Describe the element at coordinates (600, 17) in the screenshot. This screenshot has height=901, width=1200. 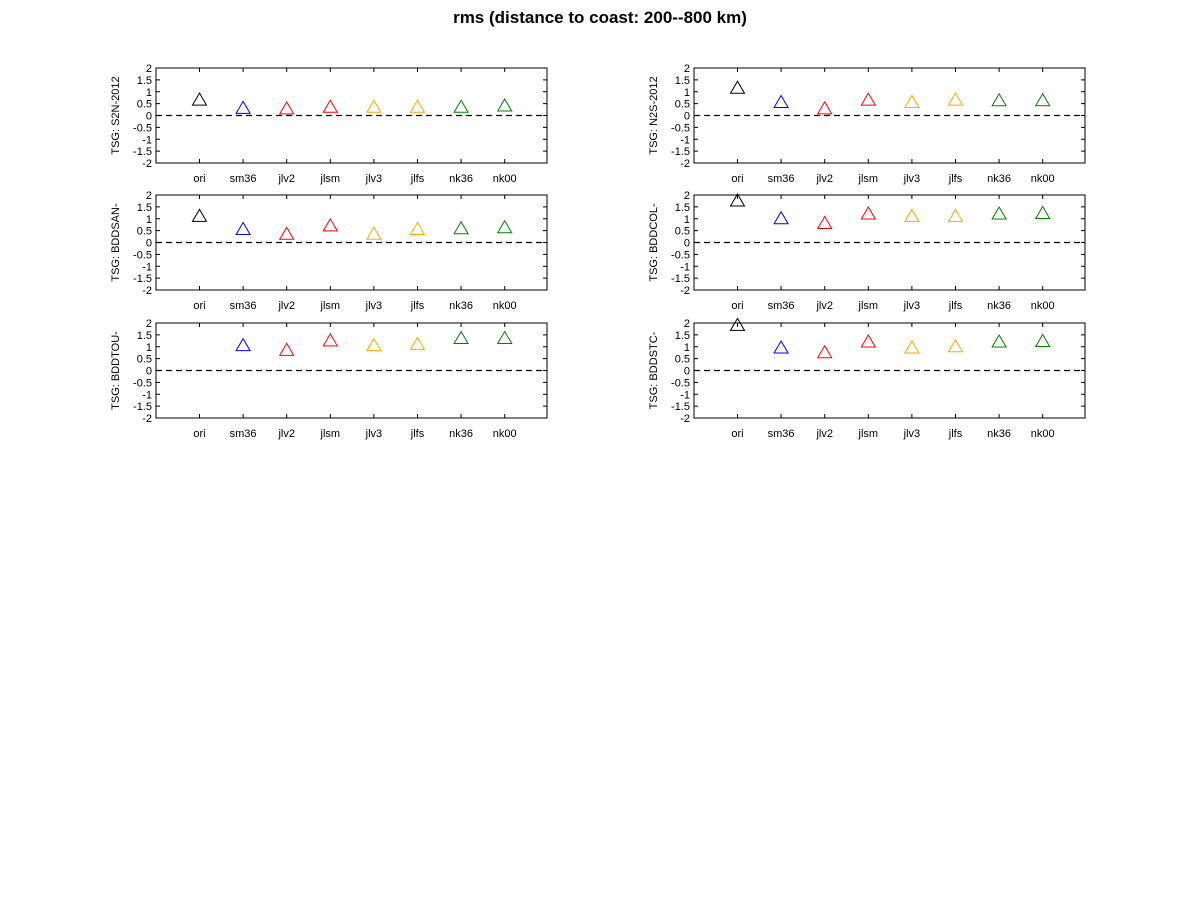
I see `chart-title: rms (distance to coast: 200--800 km)` at that location.